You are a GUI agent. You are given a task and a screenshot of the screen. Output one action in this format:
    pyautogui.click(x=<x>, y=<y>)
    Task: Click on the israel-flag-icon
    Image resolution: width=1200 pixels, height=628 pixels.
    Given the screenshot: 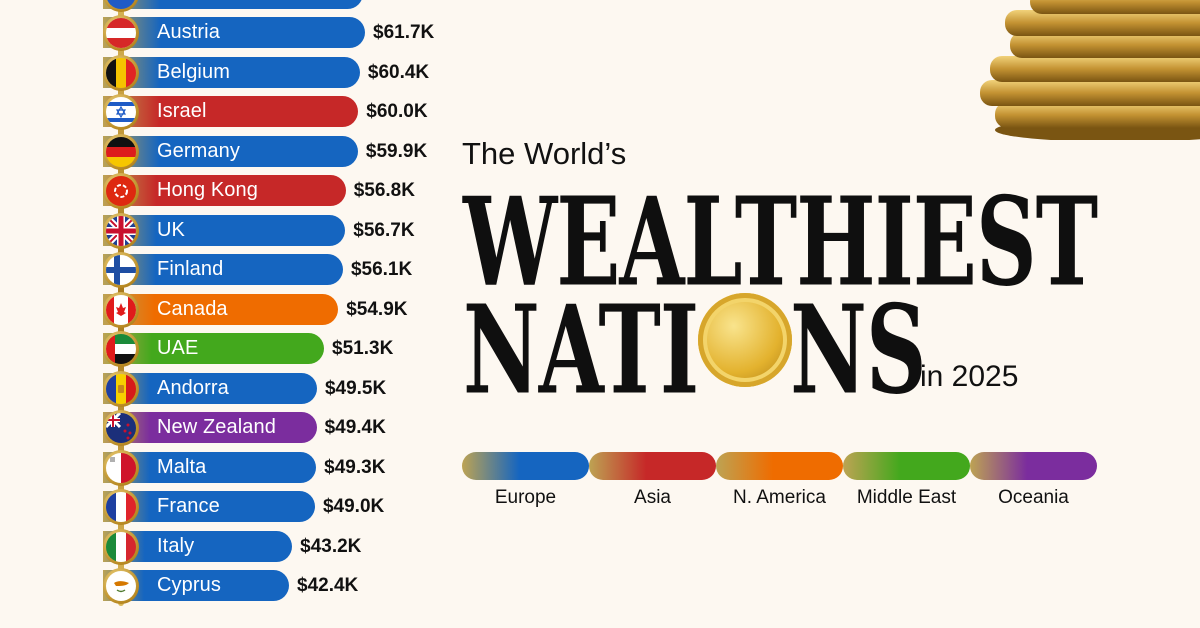 What is the action you would take?
    pyautogui.click(x=121, y=112)
    